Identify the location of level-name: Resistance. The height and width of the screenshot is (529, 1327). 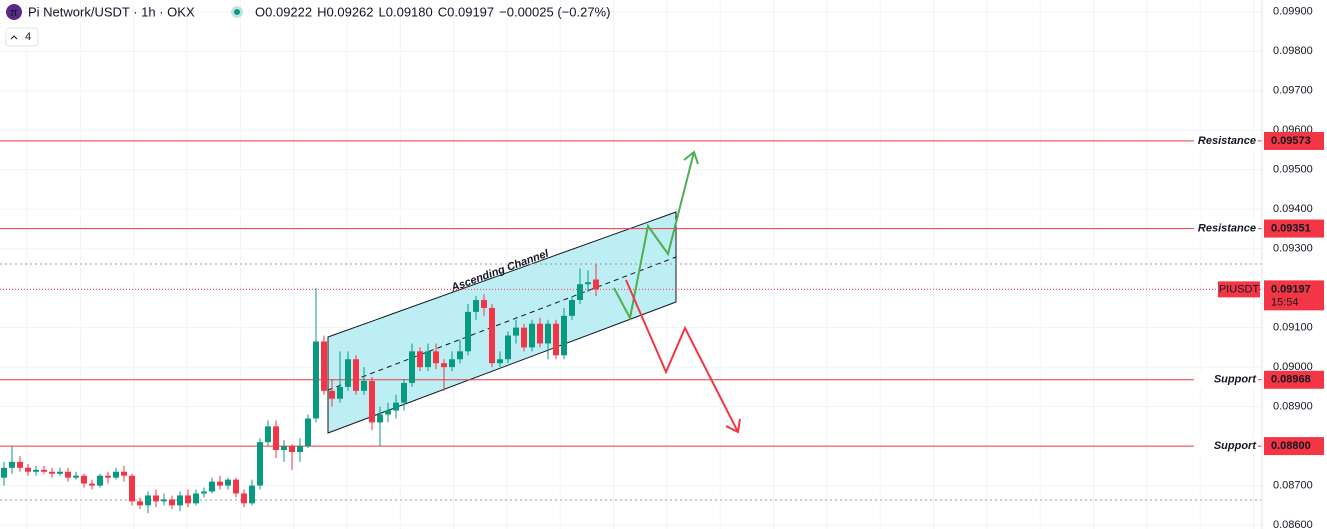
(1227, 228).